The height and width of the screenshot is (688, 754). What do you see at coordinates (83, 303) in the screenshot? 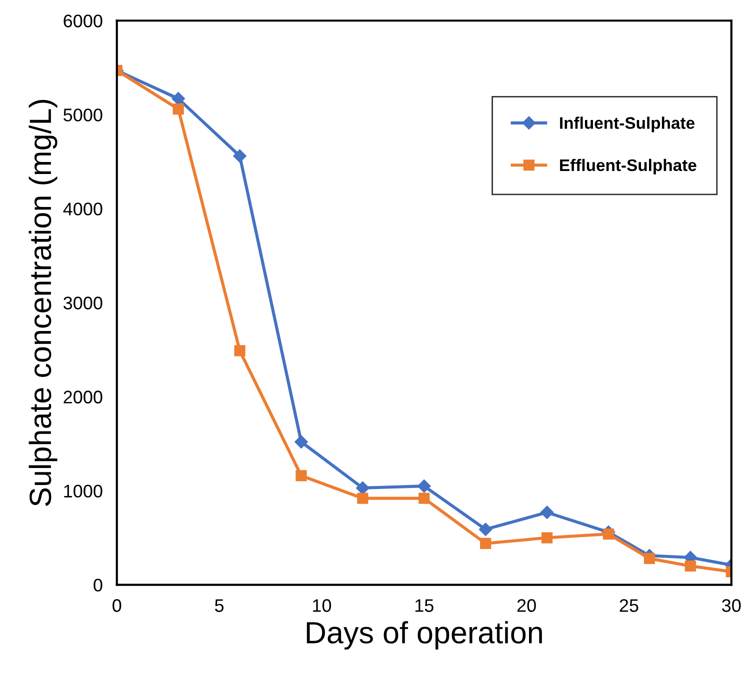
I see `y-tick-label: 3000` at bounding box center [83, 303].